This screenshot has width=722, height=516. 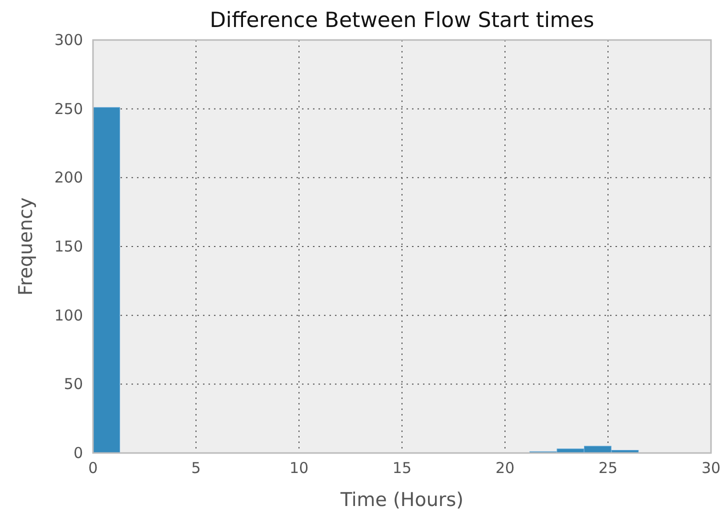 I want to click on y-tick-label: 150, so click(x=68, y=247).